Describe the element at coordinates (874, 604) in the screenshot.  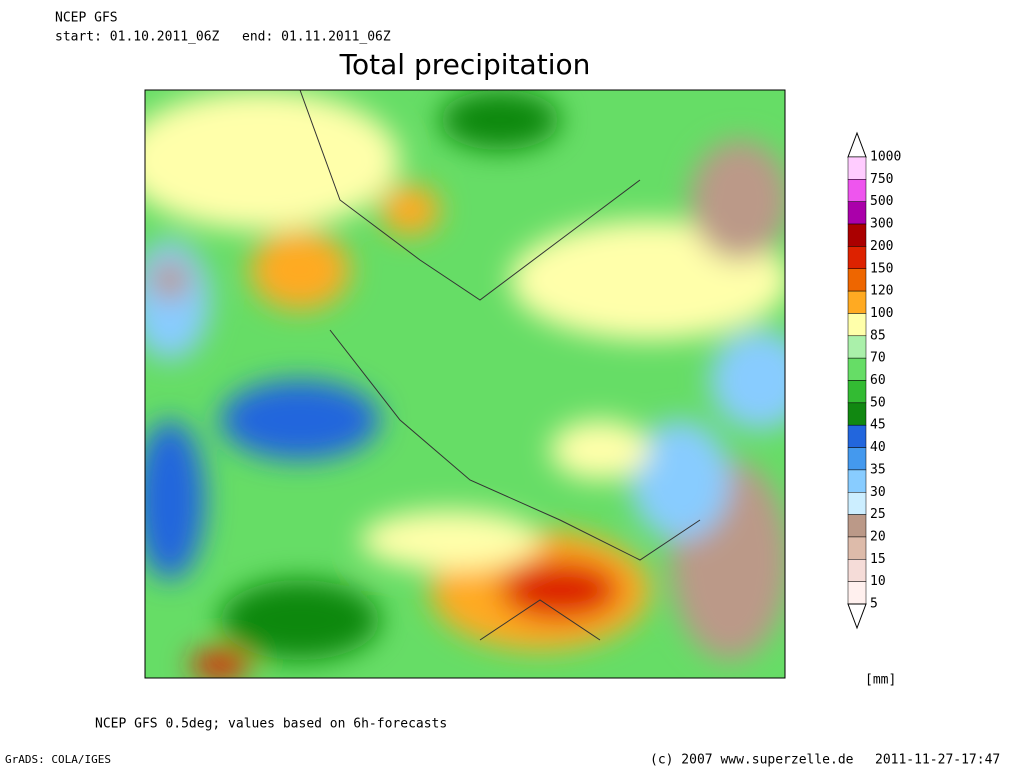
I see `colorbar-label: 5` at that location.